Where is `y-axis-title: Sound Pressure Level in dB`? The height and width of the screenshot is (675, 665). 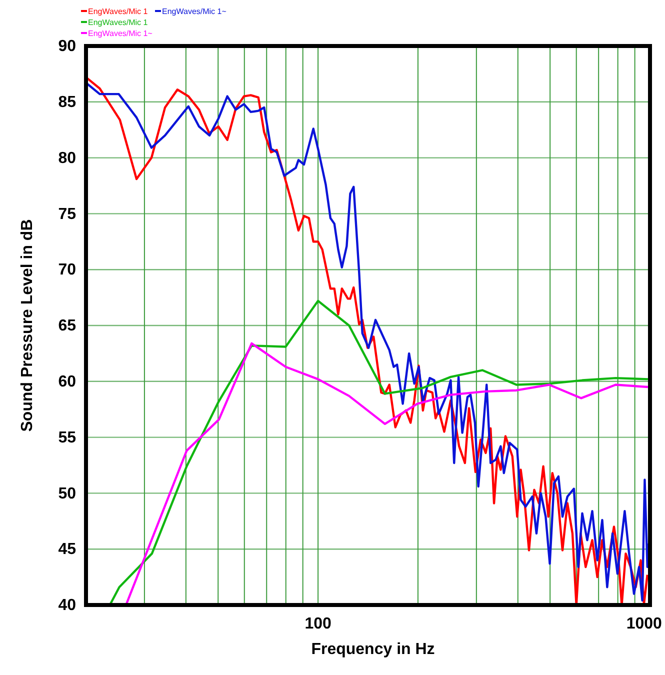
y-axis-title: Sound Pressure Level in dB is located at coordinates (27, 325).